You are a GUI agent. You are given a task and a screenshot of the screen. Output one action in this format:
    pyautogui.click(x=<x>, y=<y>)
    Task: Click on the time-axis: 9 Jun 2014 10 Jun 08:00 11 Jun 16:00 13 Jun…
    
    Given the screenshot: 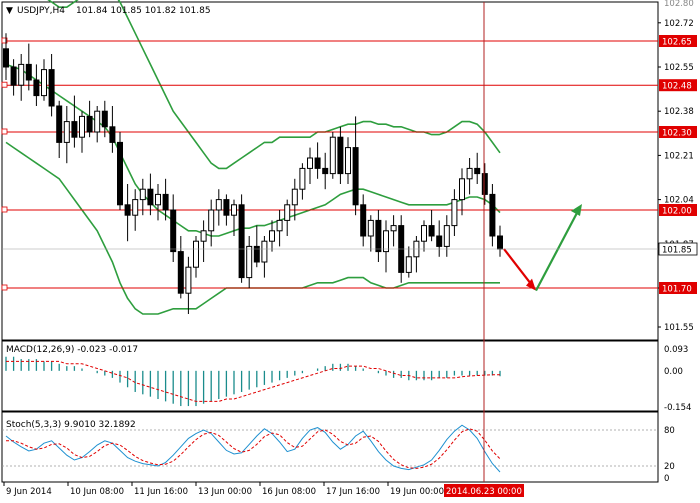 What is the action you would take?
    pyautogui.click(x=263, y=489)
    